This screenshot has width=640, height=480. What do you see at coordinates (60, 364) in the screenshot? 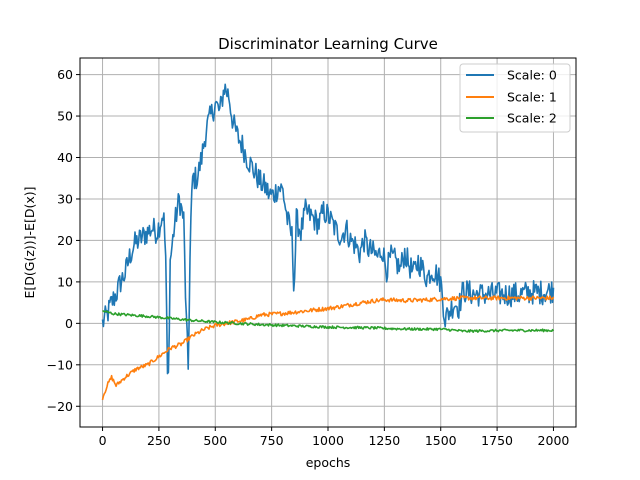
I see `y-tick-label: −10` at bounding box center [60, 364].